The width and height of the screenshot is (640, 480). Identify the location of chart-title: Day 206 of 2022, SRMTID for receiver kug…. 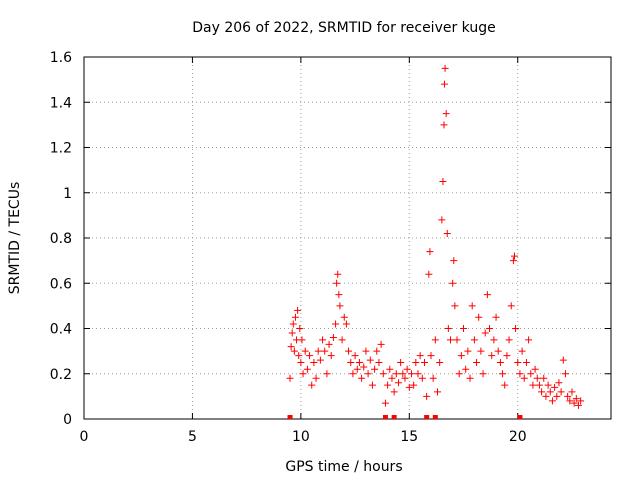
(343, 28).